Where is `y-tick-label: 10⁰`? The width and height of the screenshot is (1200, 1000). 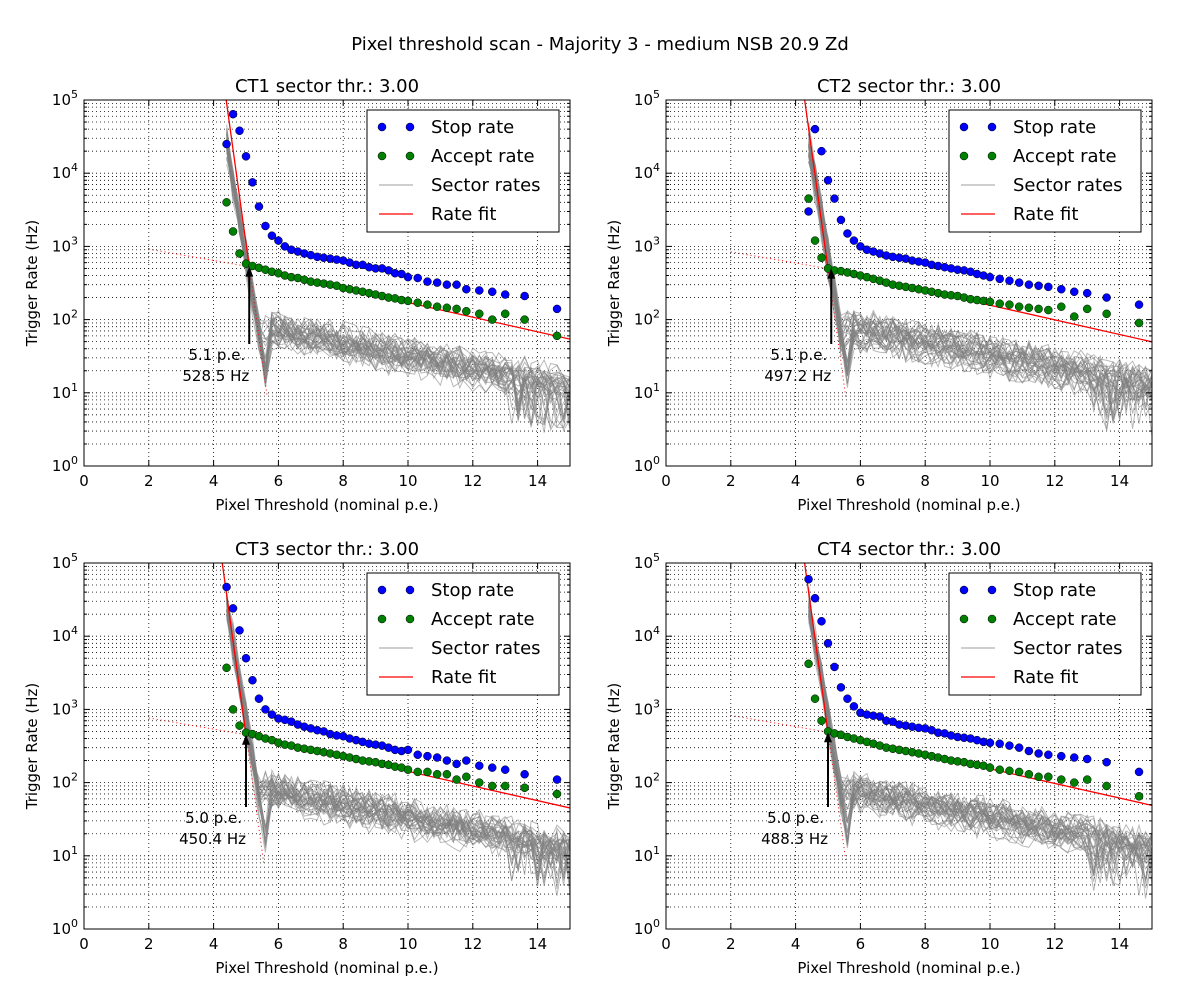
y-tick-label: 10⁰ is located at coordinates (647, 927).